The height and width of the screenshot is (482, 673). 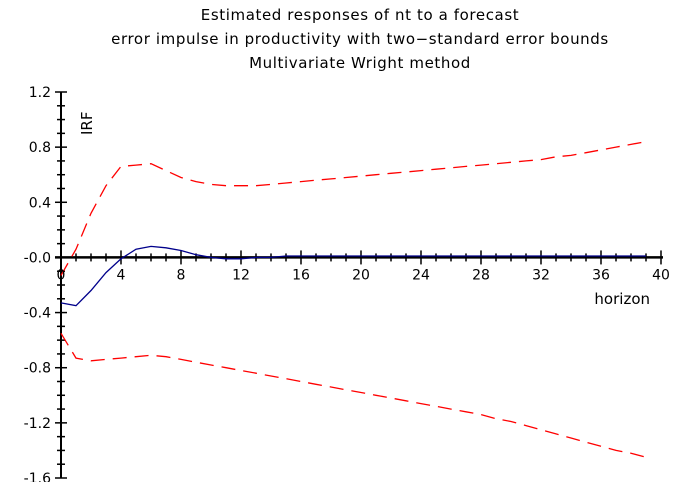 I want to click on y-tick-label: -0.4, so click(x=37, y=314).